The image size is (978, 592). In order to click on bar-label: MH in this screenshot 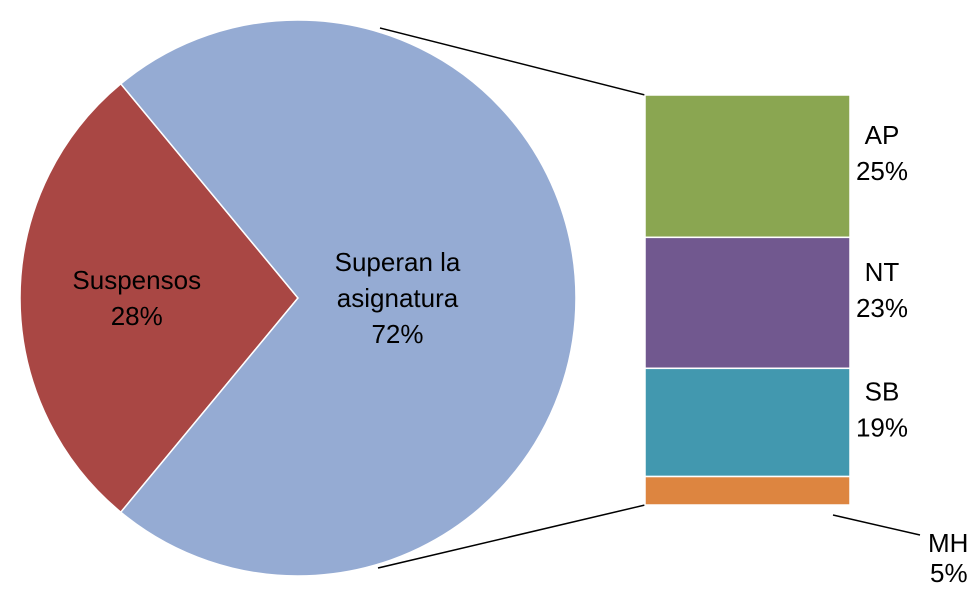, I will do `click(948, 543)`.